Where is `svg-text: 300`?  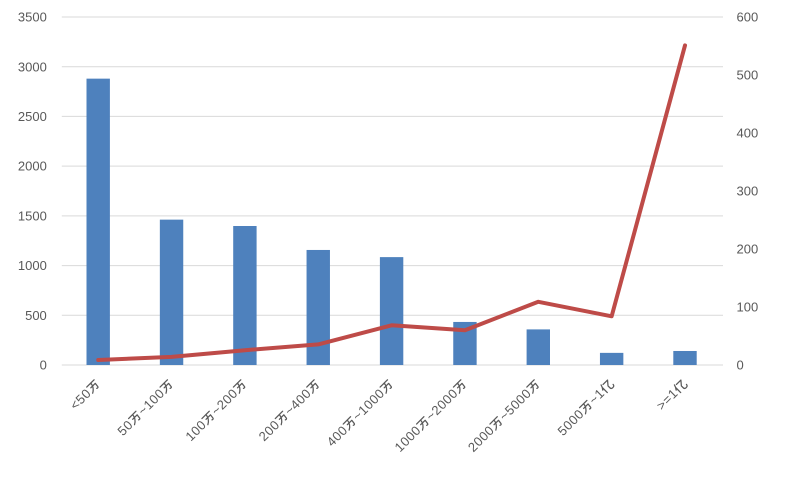 svg-text: 300 is located at coordinates (748, 191).